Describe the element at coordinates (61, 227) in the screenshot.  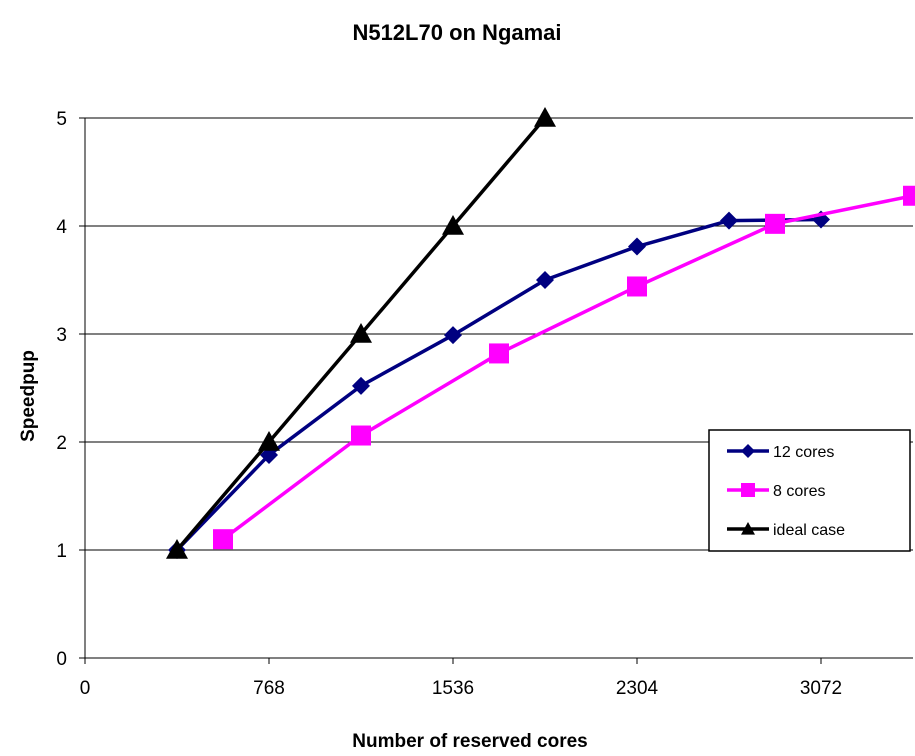
I see `y-tick-label-4: 4` at that location.